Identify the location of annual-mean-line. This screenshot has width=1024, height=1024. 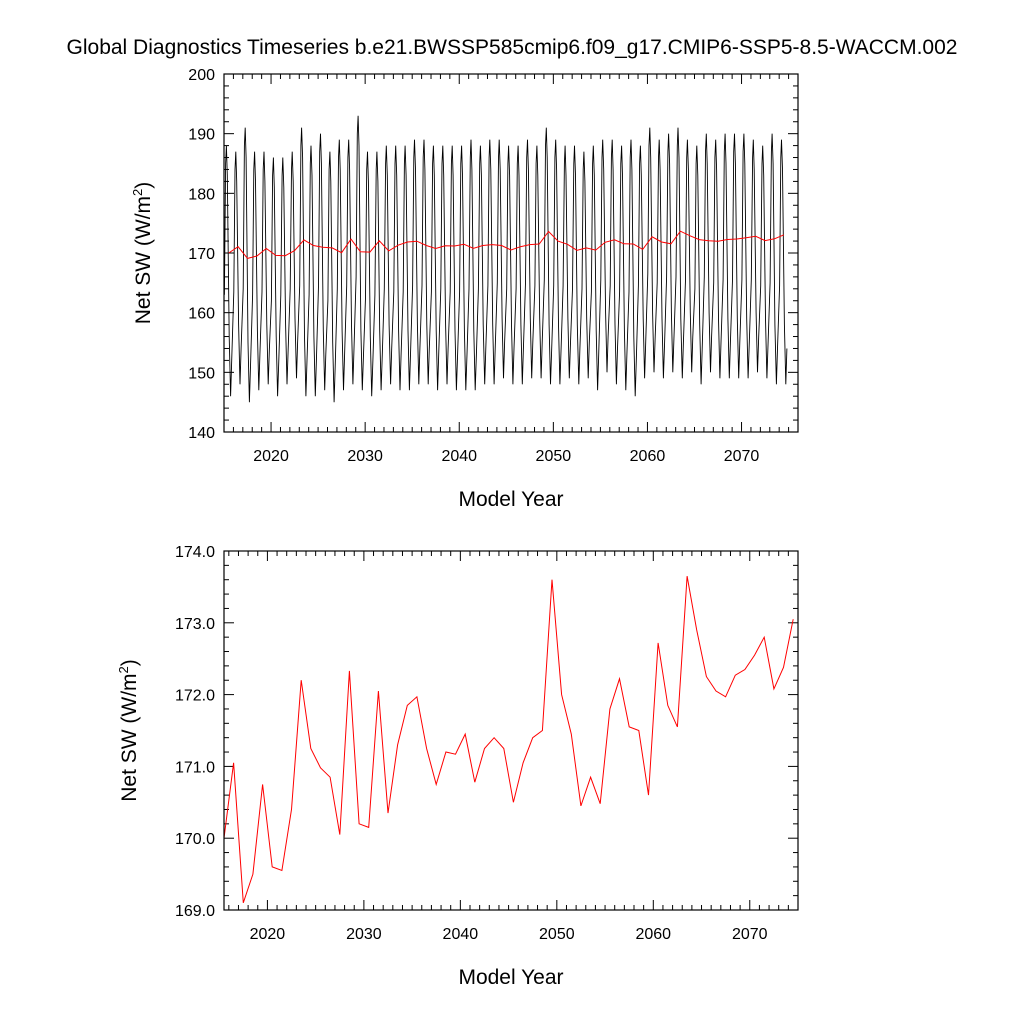
(506, 244).